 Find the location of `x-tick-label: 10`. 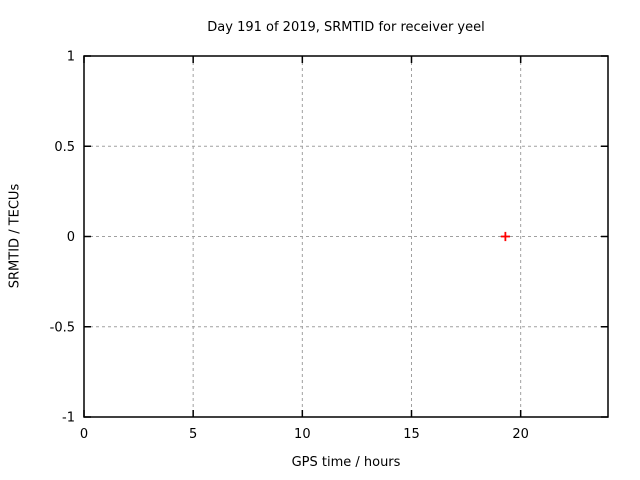

x-tick-label: 10 is located at coordinates (302, 434).